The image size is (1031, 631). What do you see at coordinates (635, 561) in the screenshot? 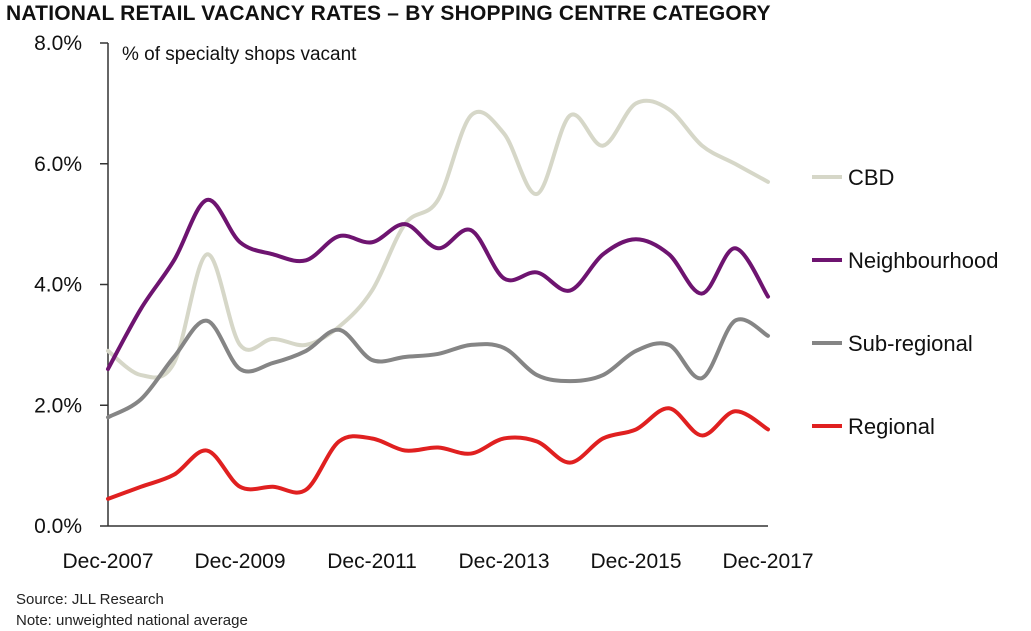
I see `x-tick-label: Dec-2015` at bounding box center [635, 561].